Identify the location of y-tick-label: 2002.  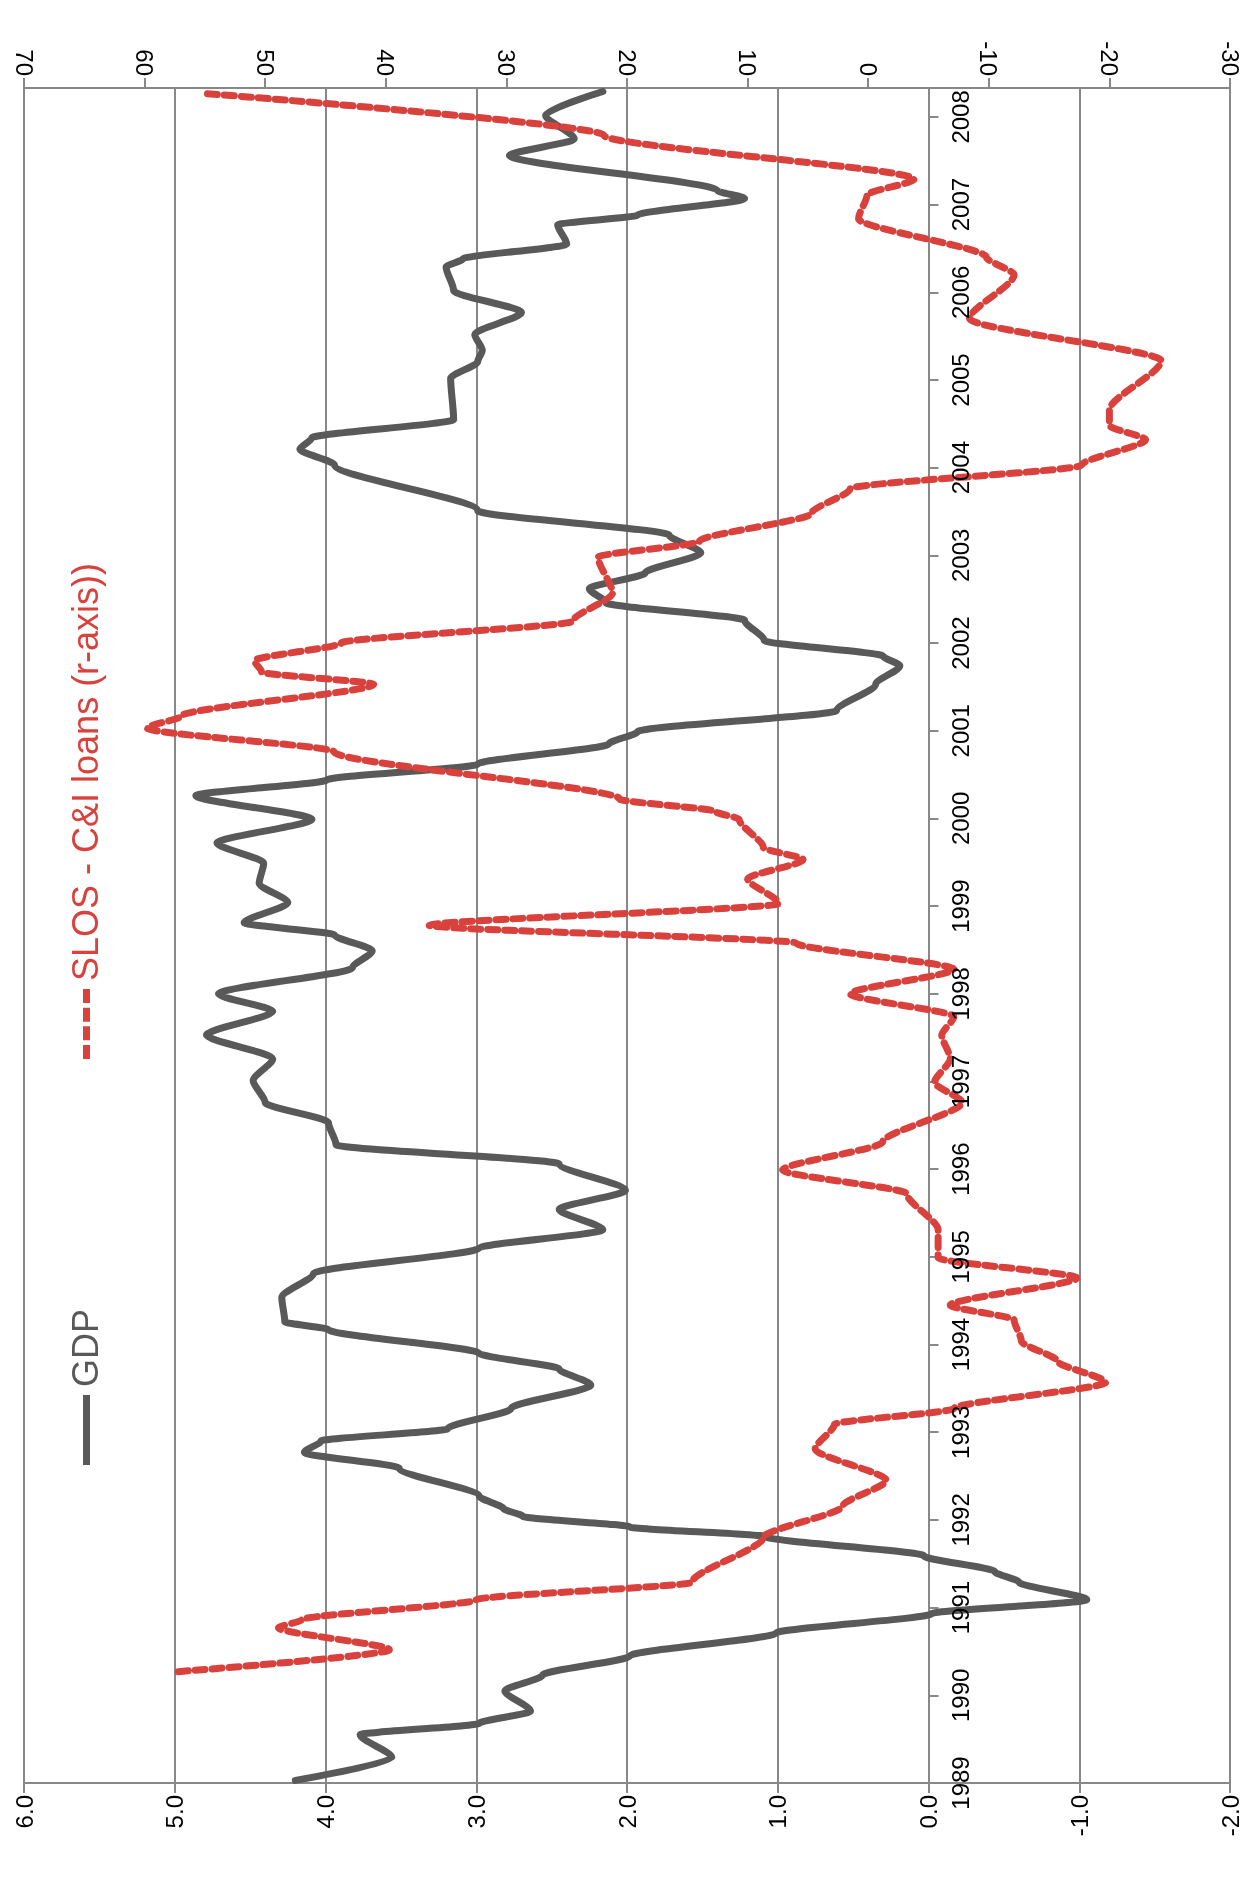
(960, 643).